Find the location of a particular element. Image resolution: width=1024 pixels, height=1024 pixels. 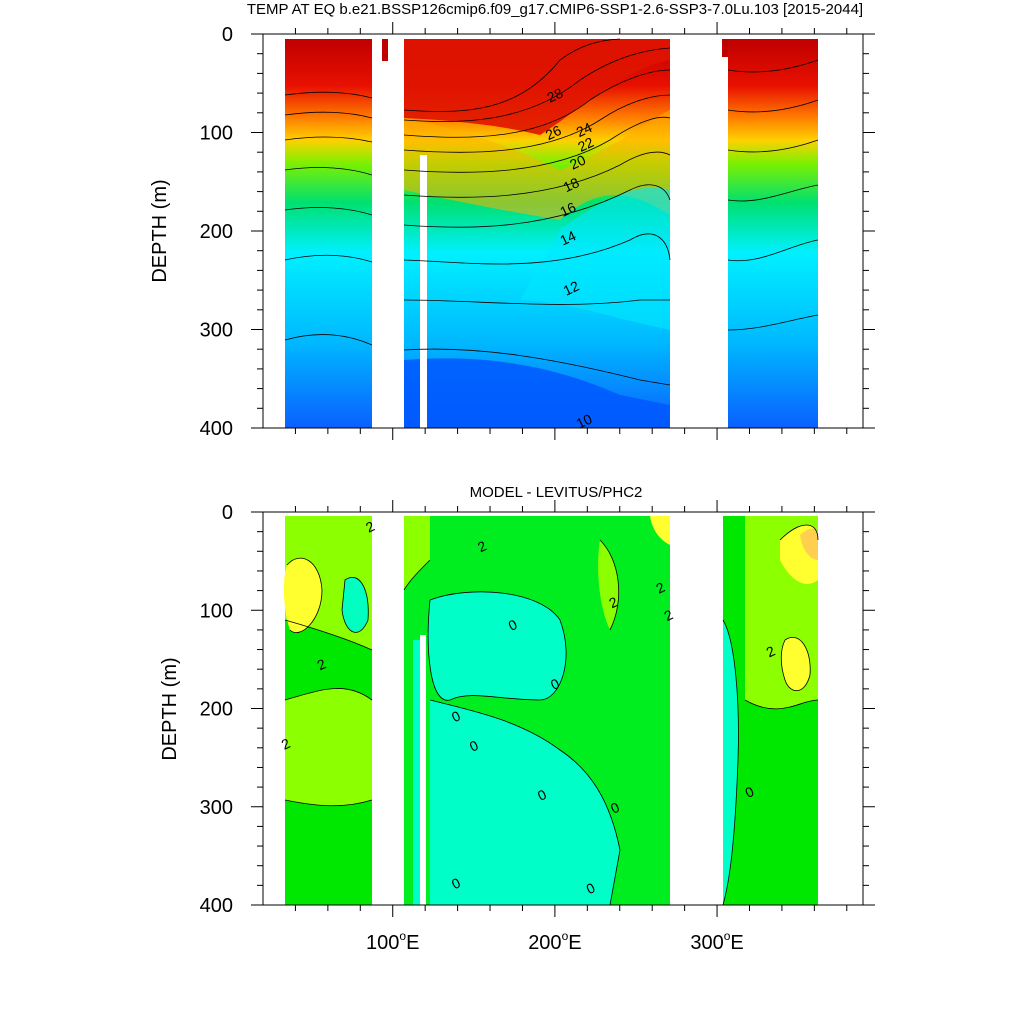

contour-label: 14 is located at coordinates (567, 237).